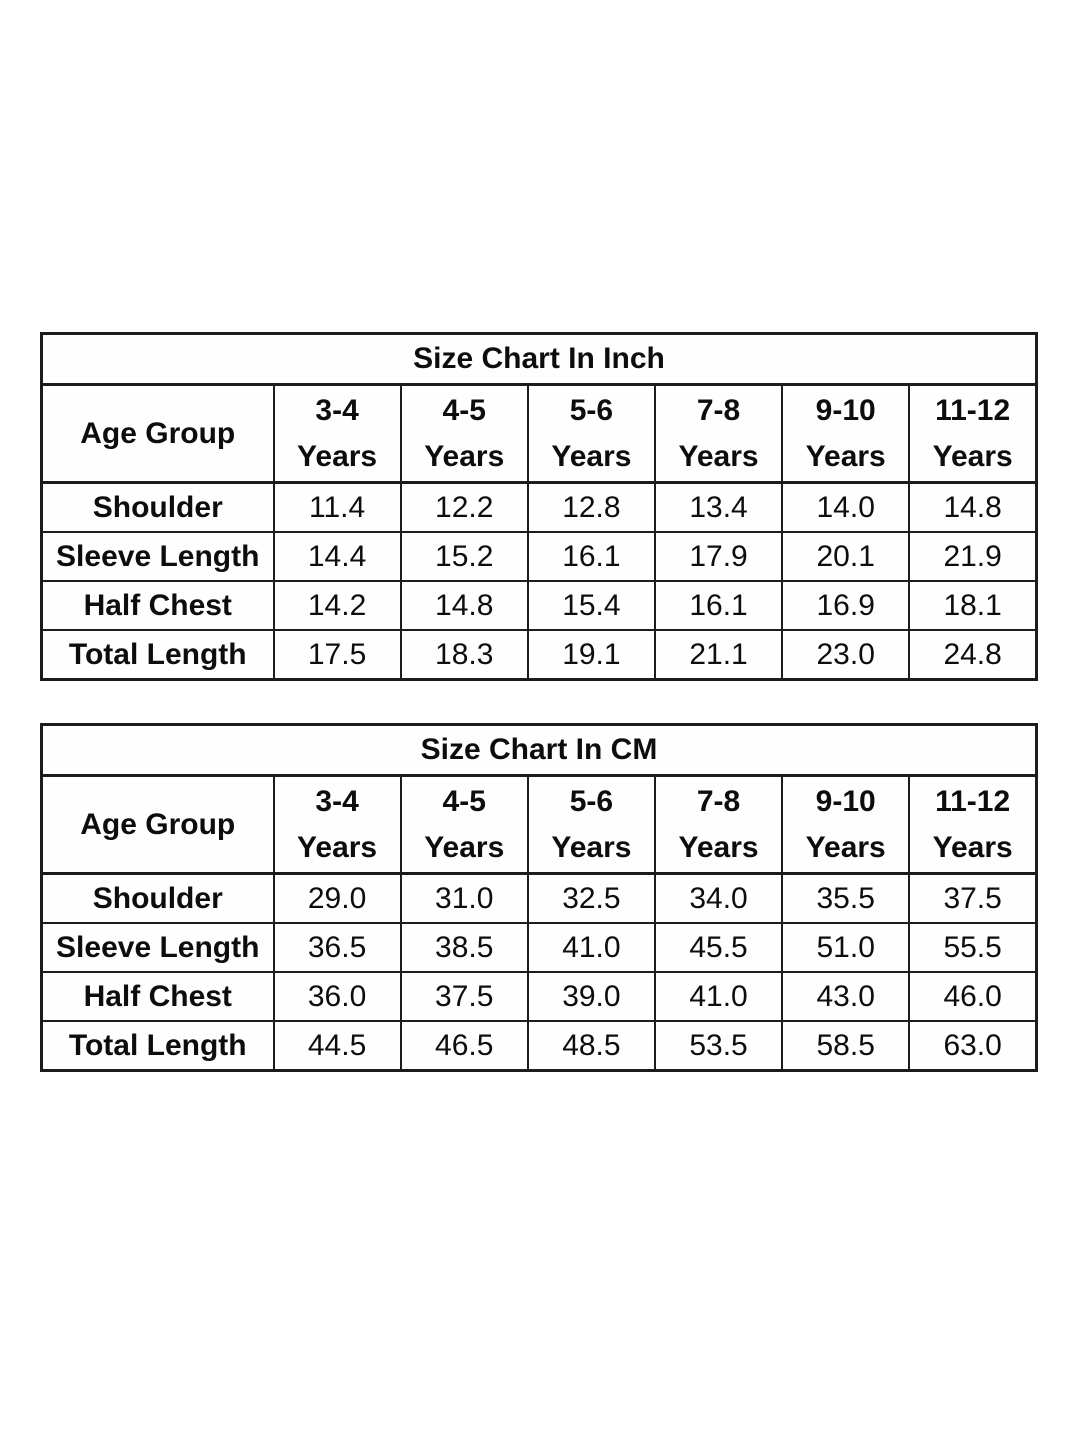  Describe the element at coordinates (591, 996) in the screenshot. I see `measurement-cell: 39.0` at that location.